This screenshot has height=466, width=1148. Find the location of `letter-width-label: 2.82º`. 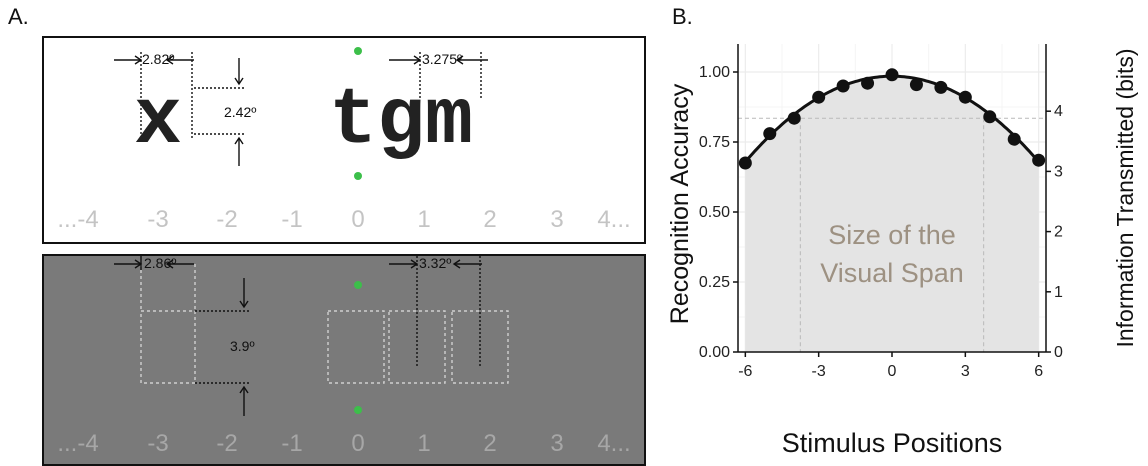

letter-width-label: 2.82º is located at coordinates (158, 59).